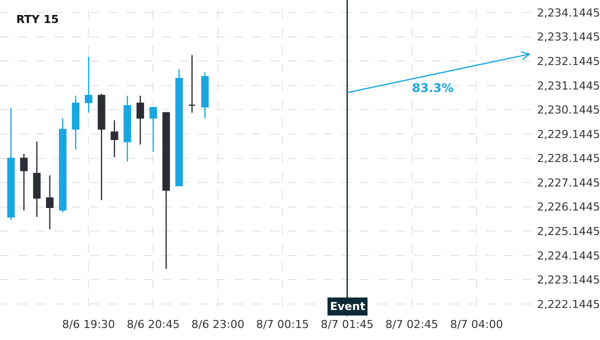 The width and height of the screenshot is (600, 340). I want to click on chart-title: RTY 15, so click(37, 19).